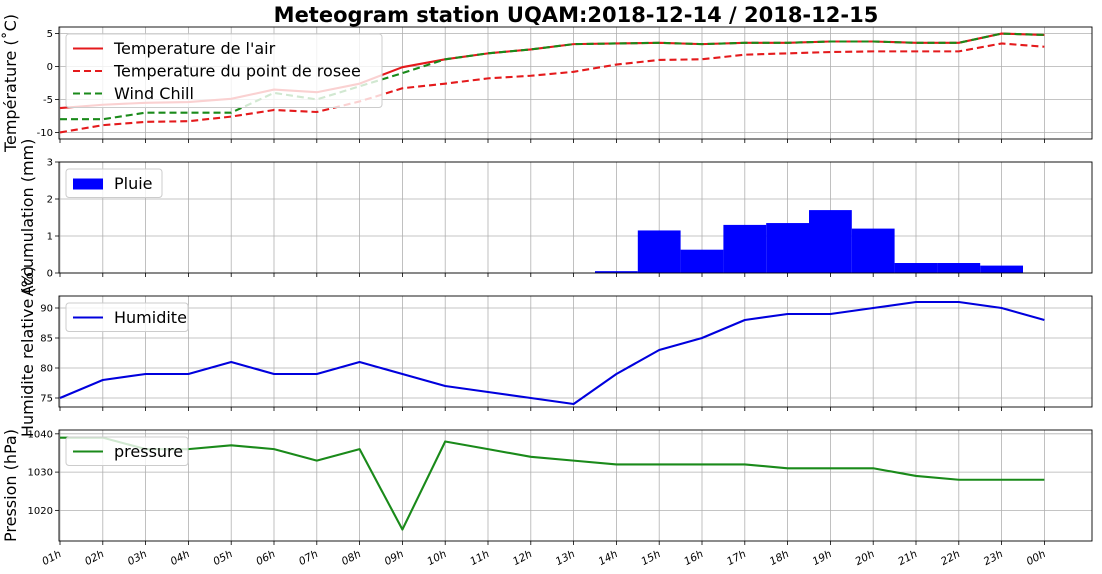 Image resolution: width=1102 pixels, height=574 pixels. What do you see at coordinates (94, 558) in the screenshot?
I see `x-tick-label: 02h` at bounding box center [94, 558].